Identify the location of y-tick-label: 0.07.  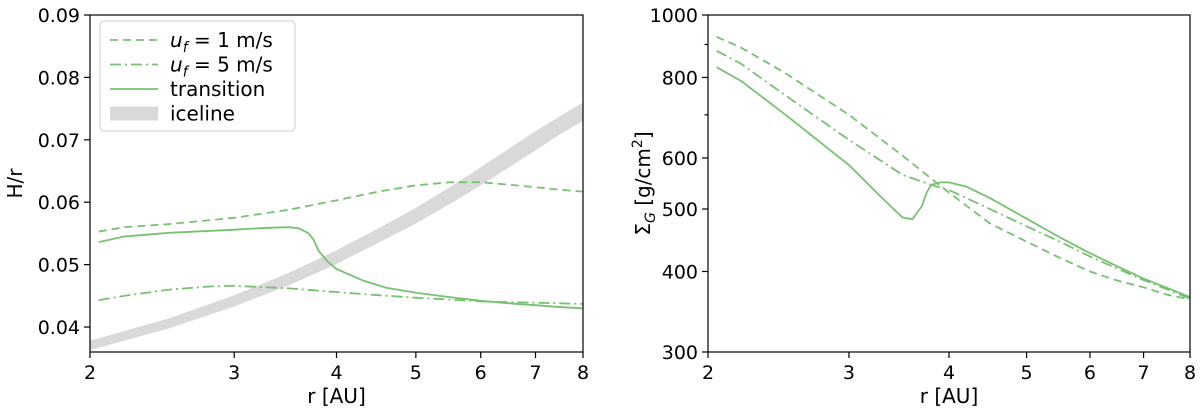
(59, 141).